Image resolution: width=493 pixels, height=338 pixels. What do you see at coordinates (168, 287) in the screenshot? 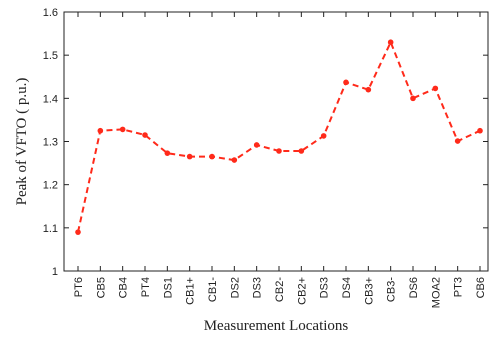
I see `x-tick-label: DS1` at bounding box center [168, 287].